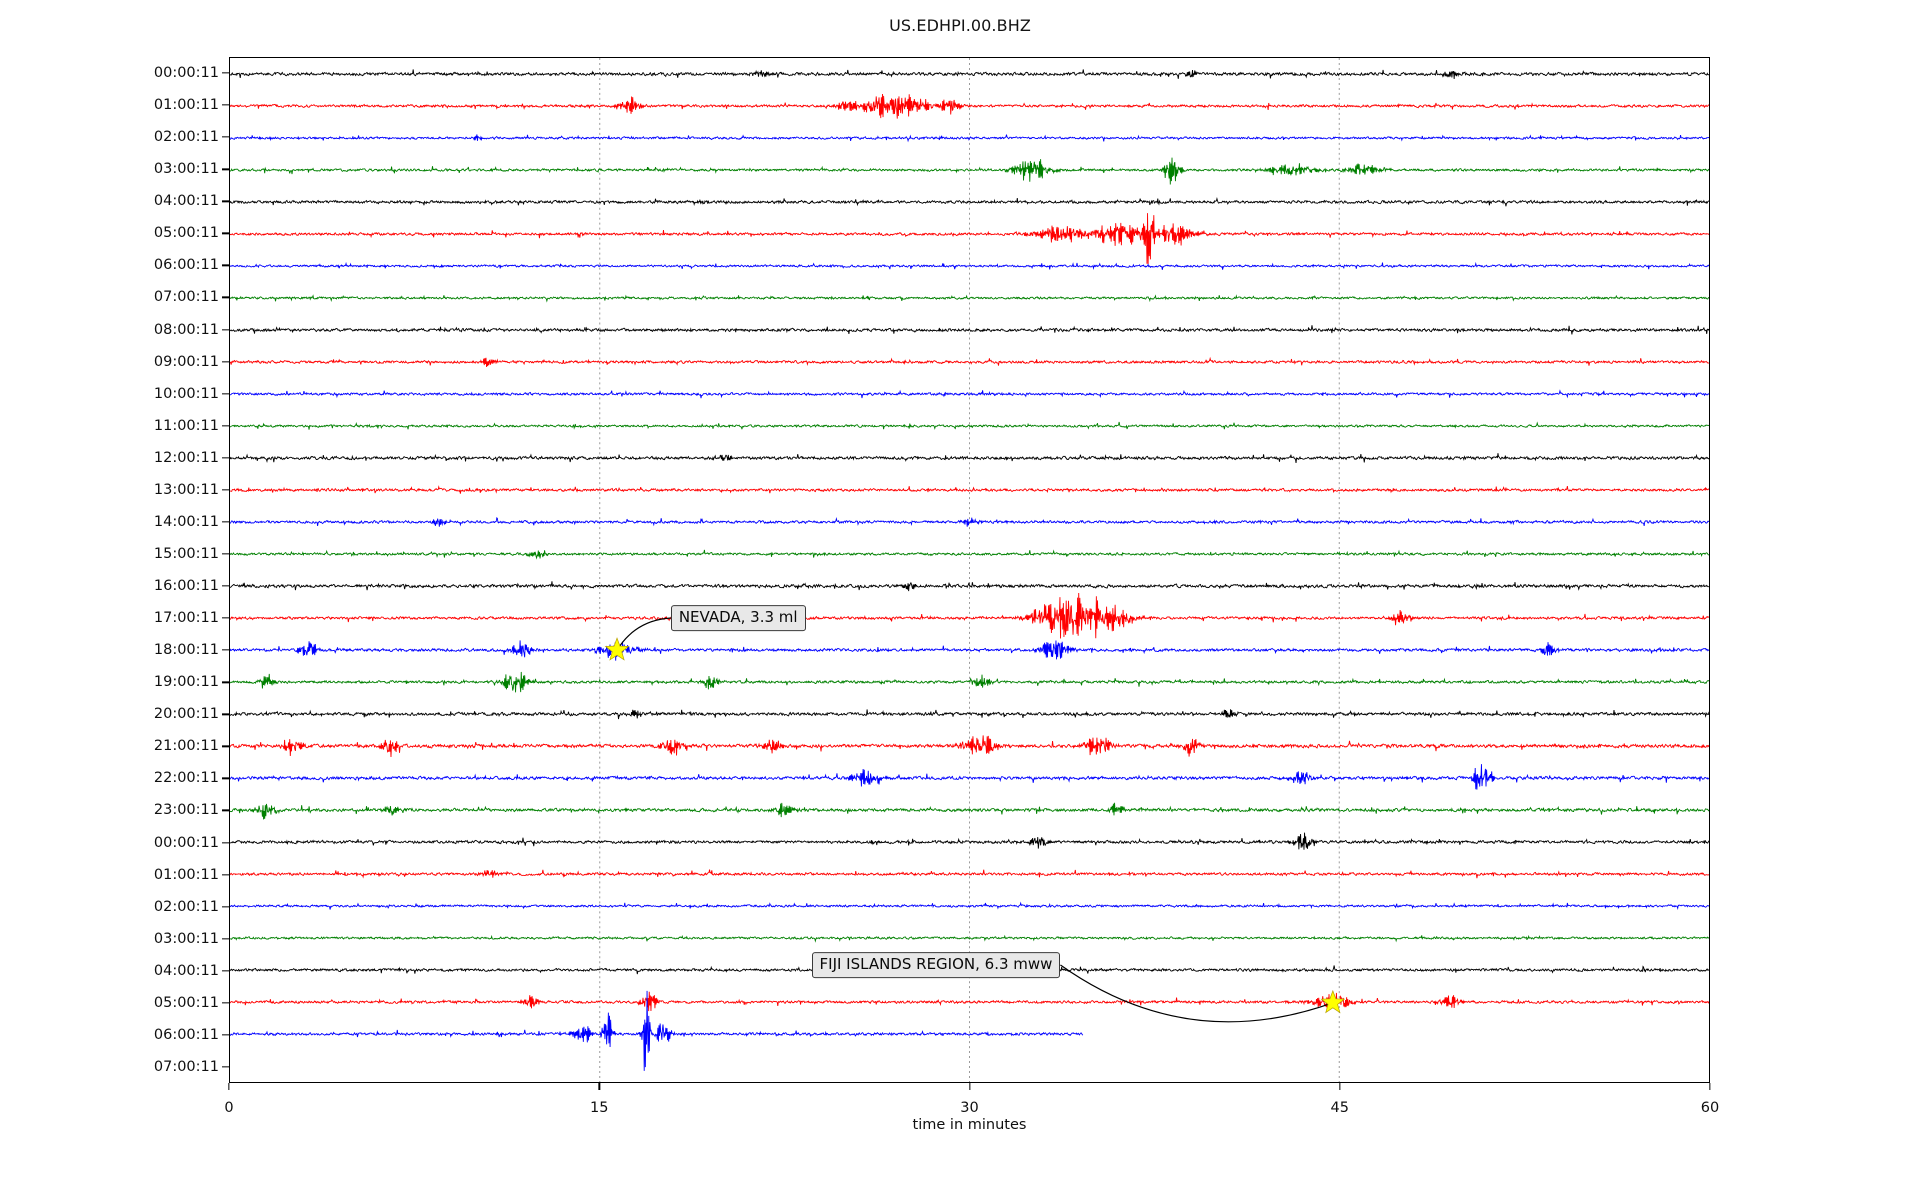 This screenshot has height=1200, width=1920. What do you see at coordinates (186, 553) in the screenshot?
I see `y-axis-tick-label: 15:00:11` at bounding box center [186, 553].